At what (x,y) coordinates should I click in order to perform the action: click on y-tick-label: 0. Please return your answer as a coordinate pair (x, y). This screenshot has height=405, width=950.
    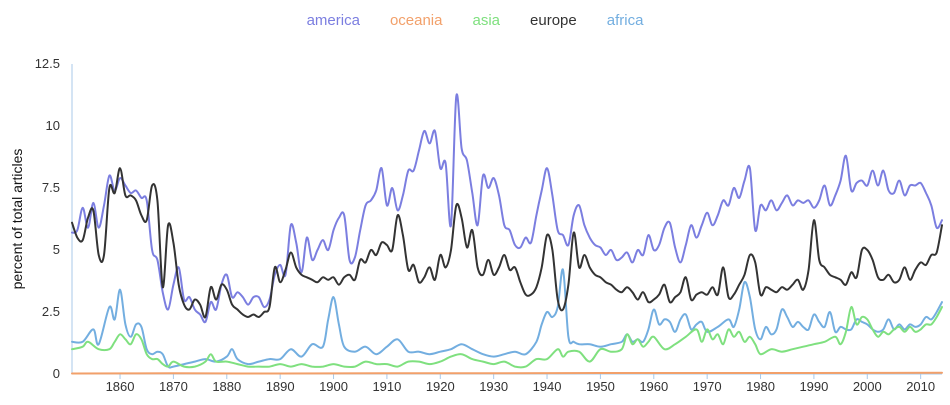
    Looking at the image, I should click on (56, 373).